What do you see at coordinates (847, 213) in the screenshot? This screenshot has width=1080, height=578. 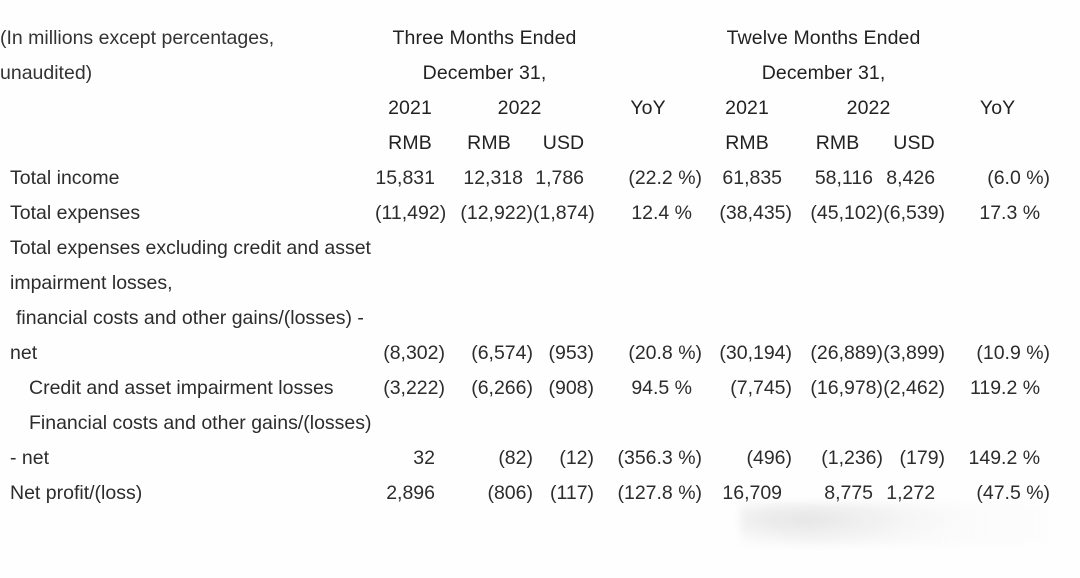 I see `value-cell: (45,102)` at bounding box center [847, 213].